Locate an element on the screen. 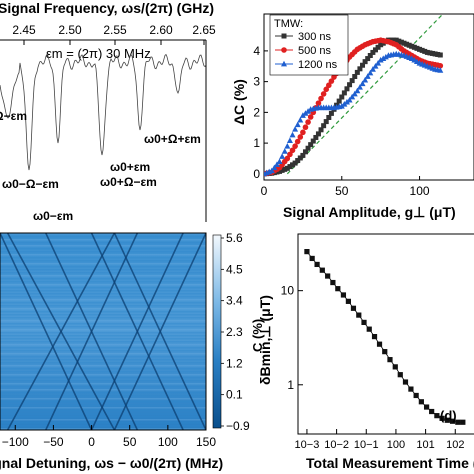 This screenshot has width=474, height=474. y-tick-label: 0 is located at coordinates (256, 174).